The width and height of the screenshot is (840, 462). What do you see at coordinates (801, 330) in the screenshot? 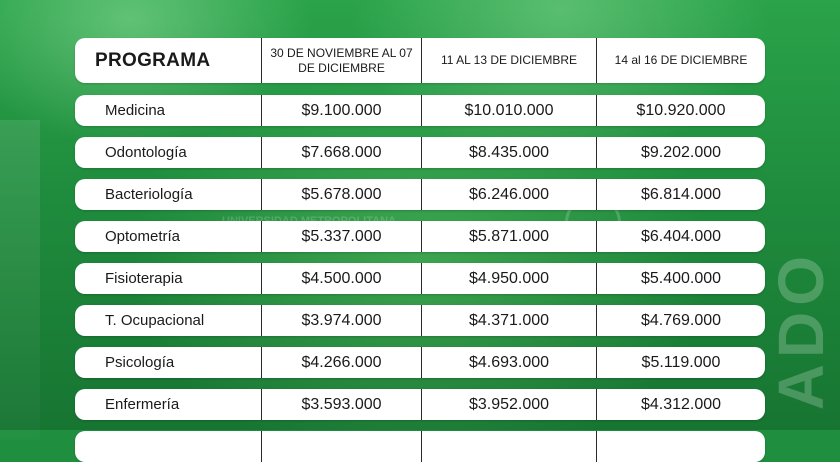
I see `side-vertical-text: ADO` at bounding box center [801, 330].